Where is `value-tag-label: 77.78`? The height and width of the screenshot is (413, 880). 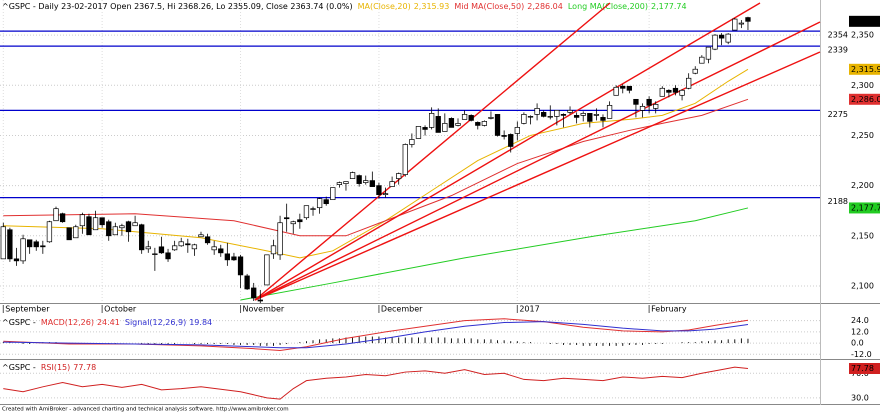
value-tag-label: 77.78 is located at coordinates (862, 368).